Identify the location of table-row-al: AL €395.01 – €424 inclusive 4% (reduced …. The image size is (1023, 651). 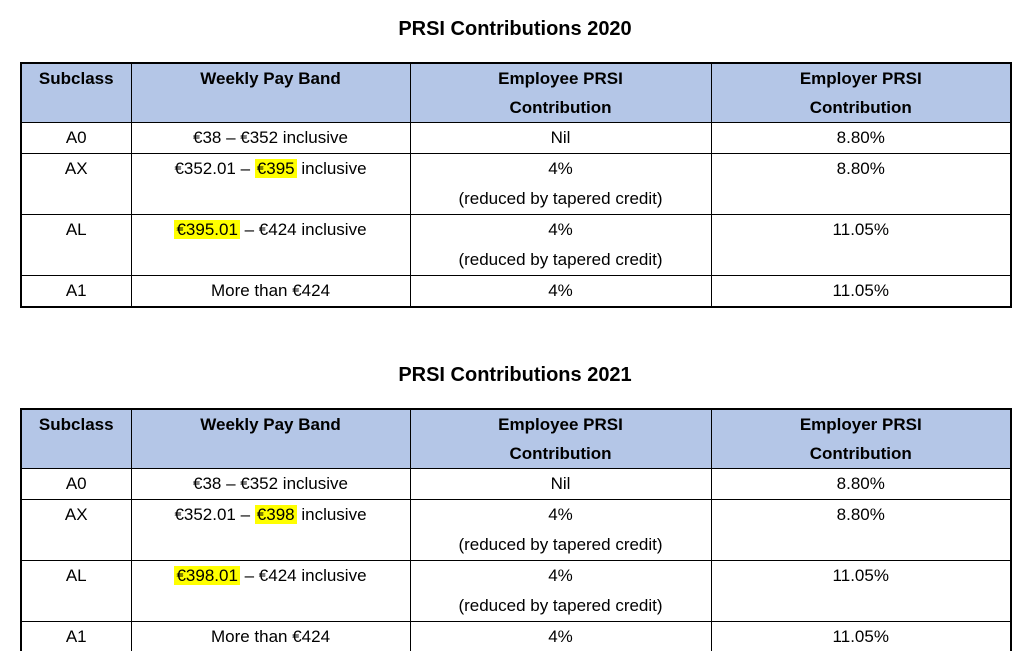
(516, 245).